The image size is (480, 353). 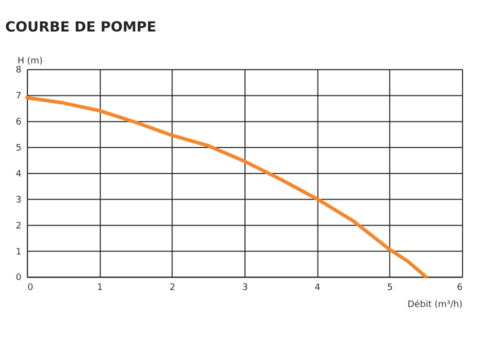 What do you see at coordinates (459, 288) in the screenshot?
I see `x-tick-label: 6` at bounding box center [459, 288].